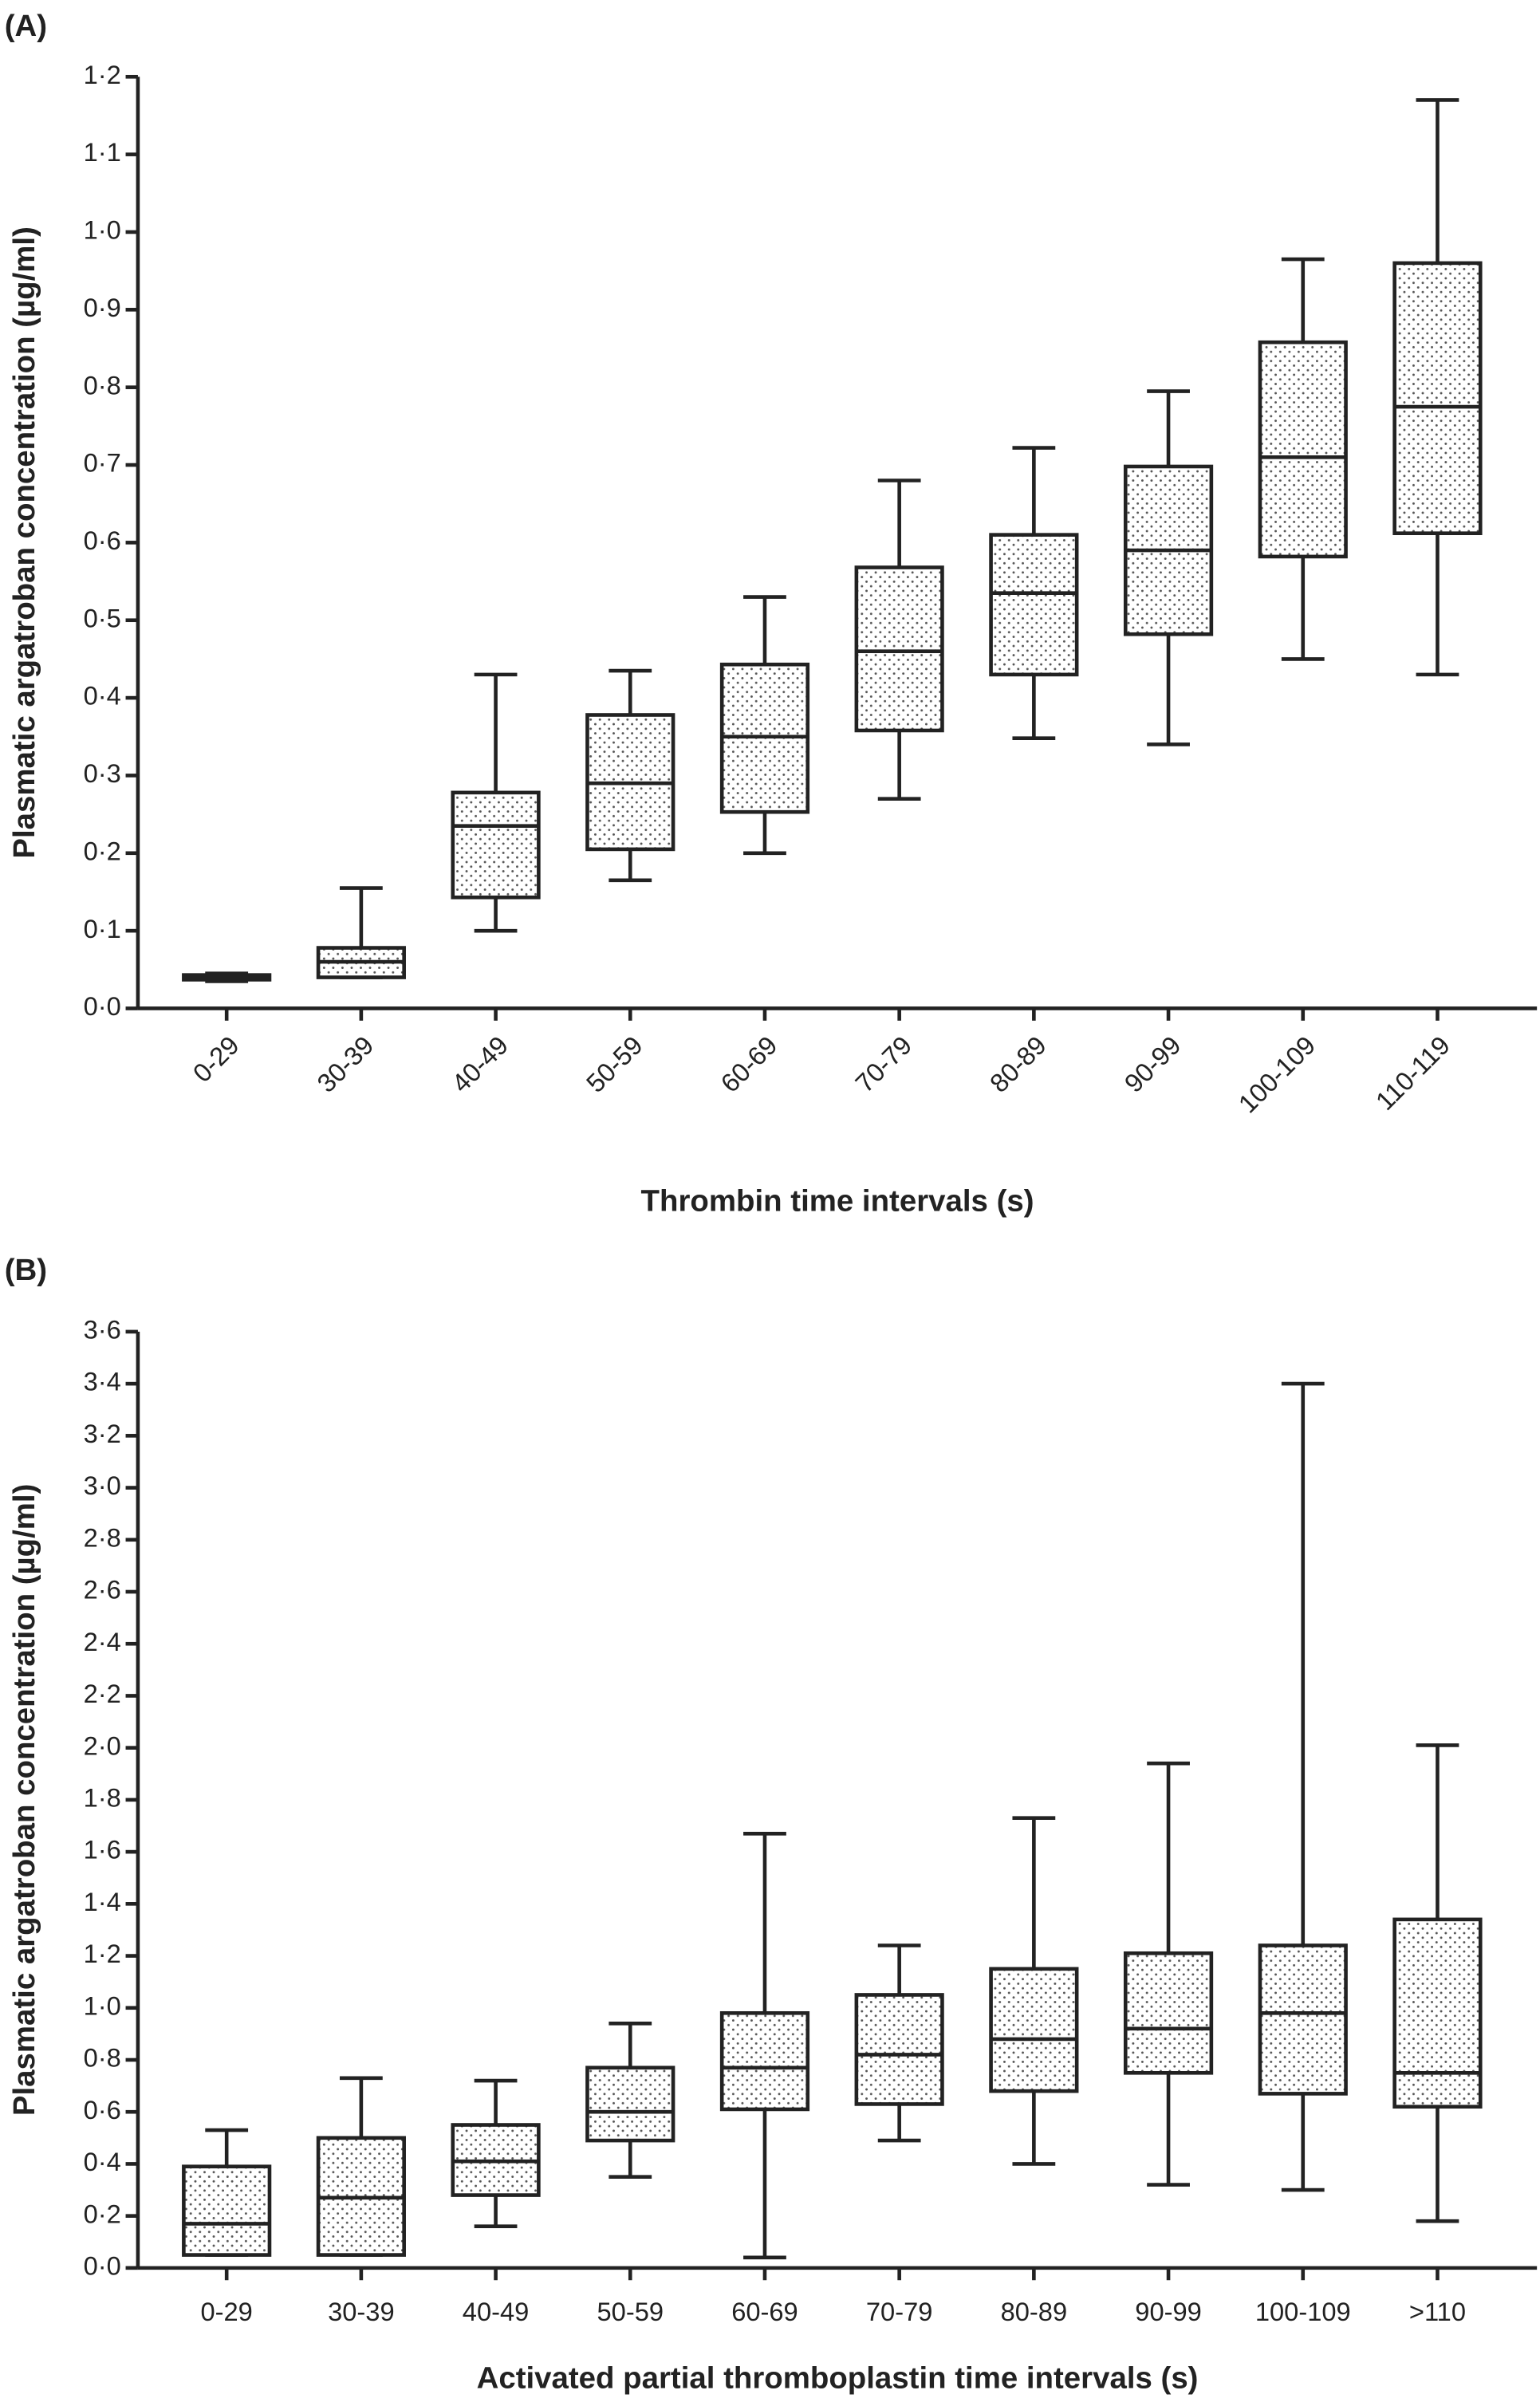 This screenshot has width=1540, height=2406. What do you see at coordinates (103, 1590) in the screenshot?
I see `y-tick-label: 2·6` at bounding box center [103, 1590].